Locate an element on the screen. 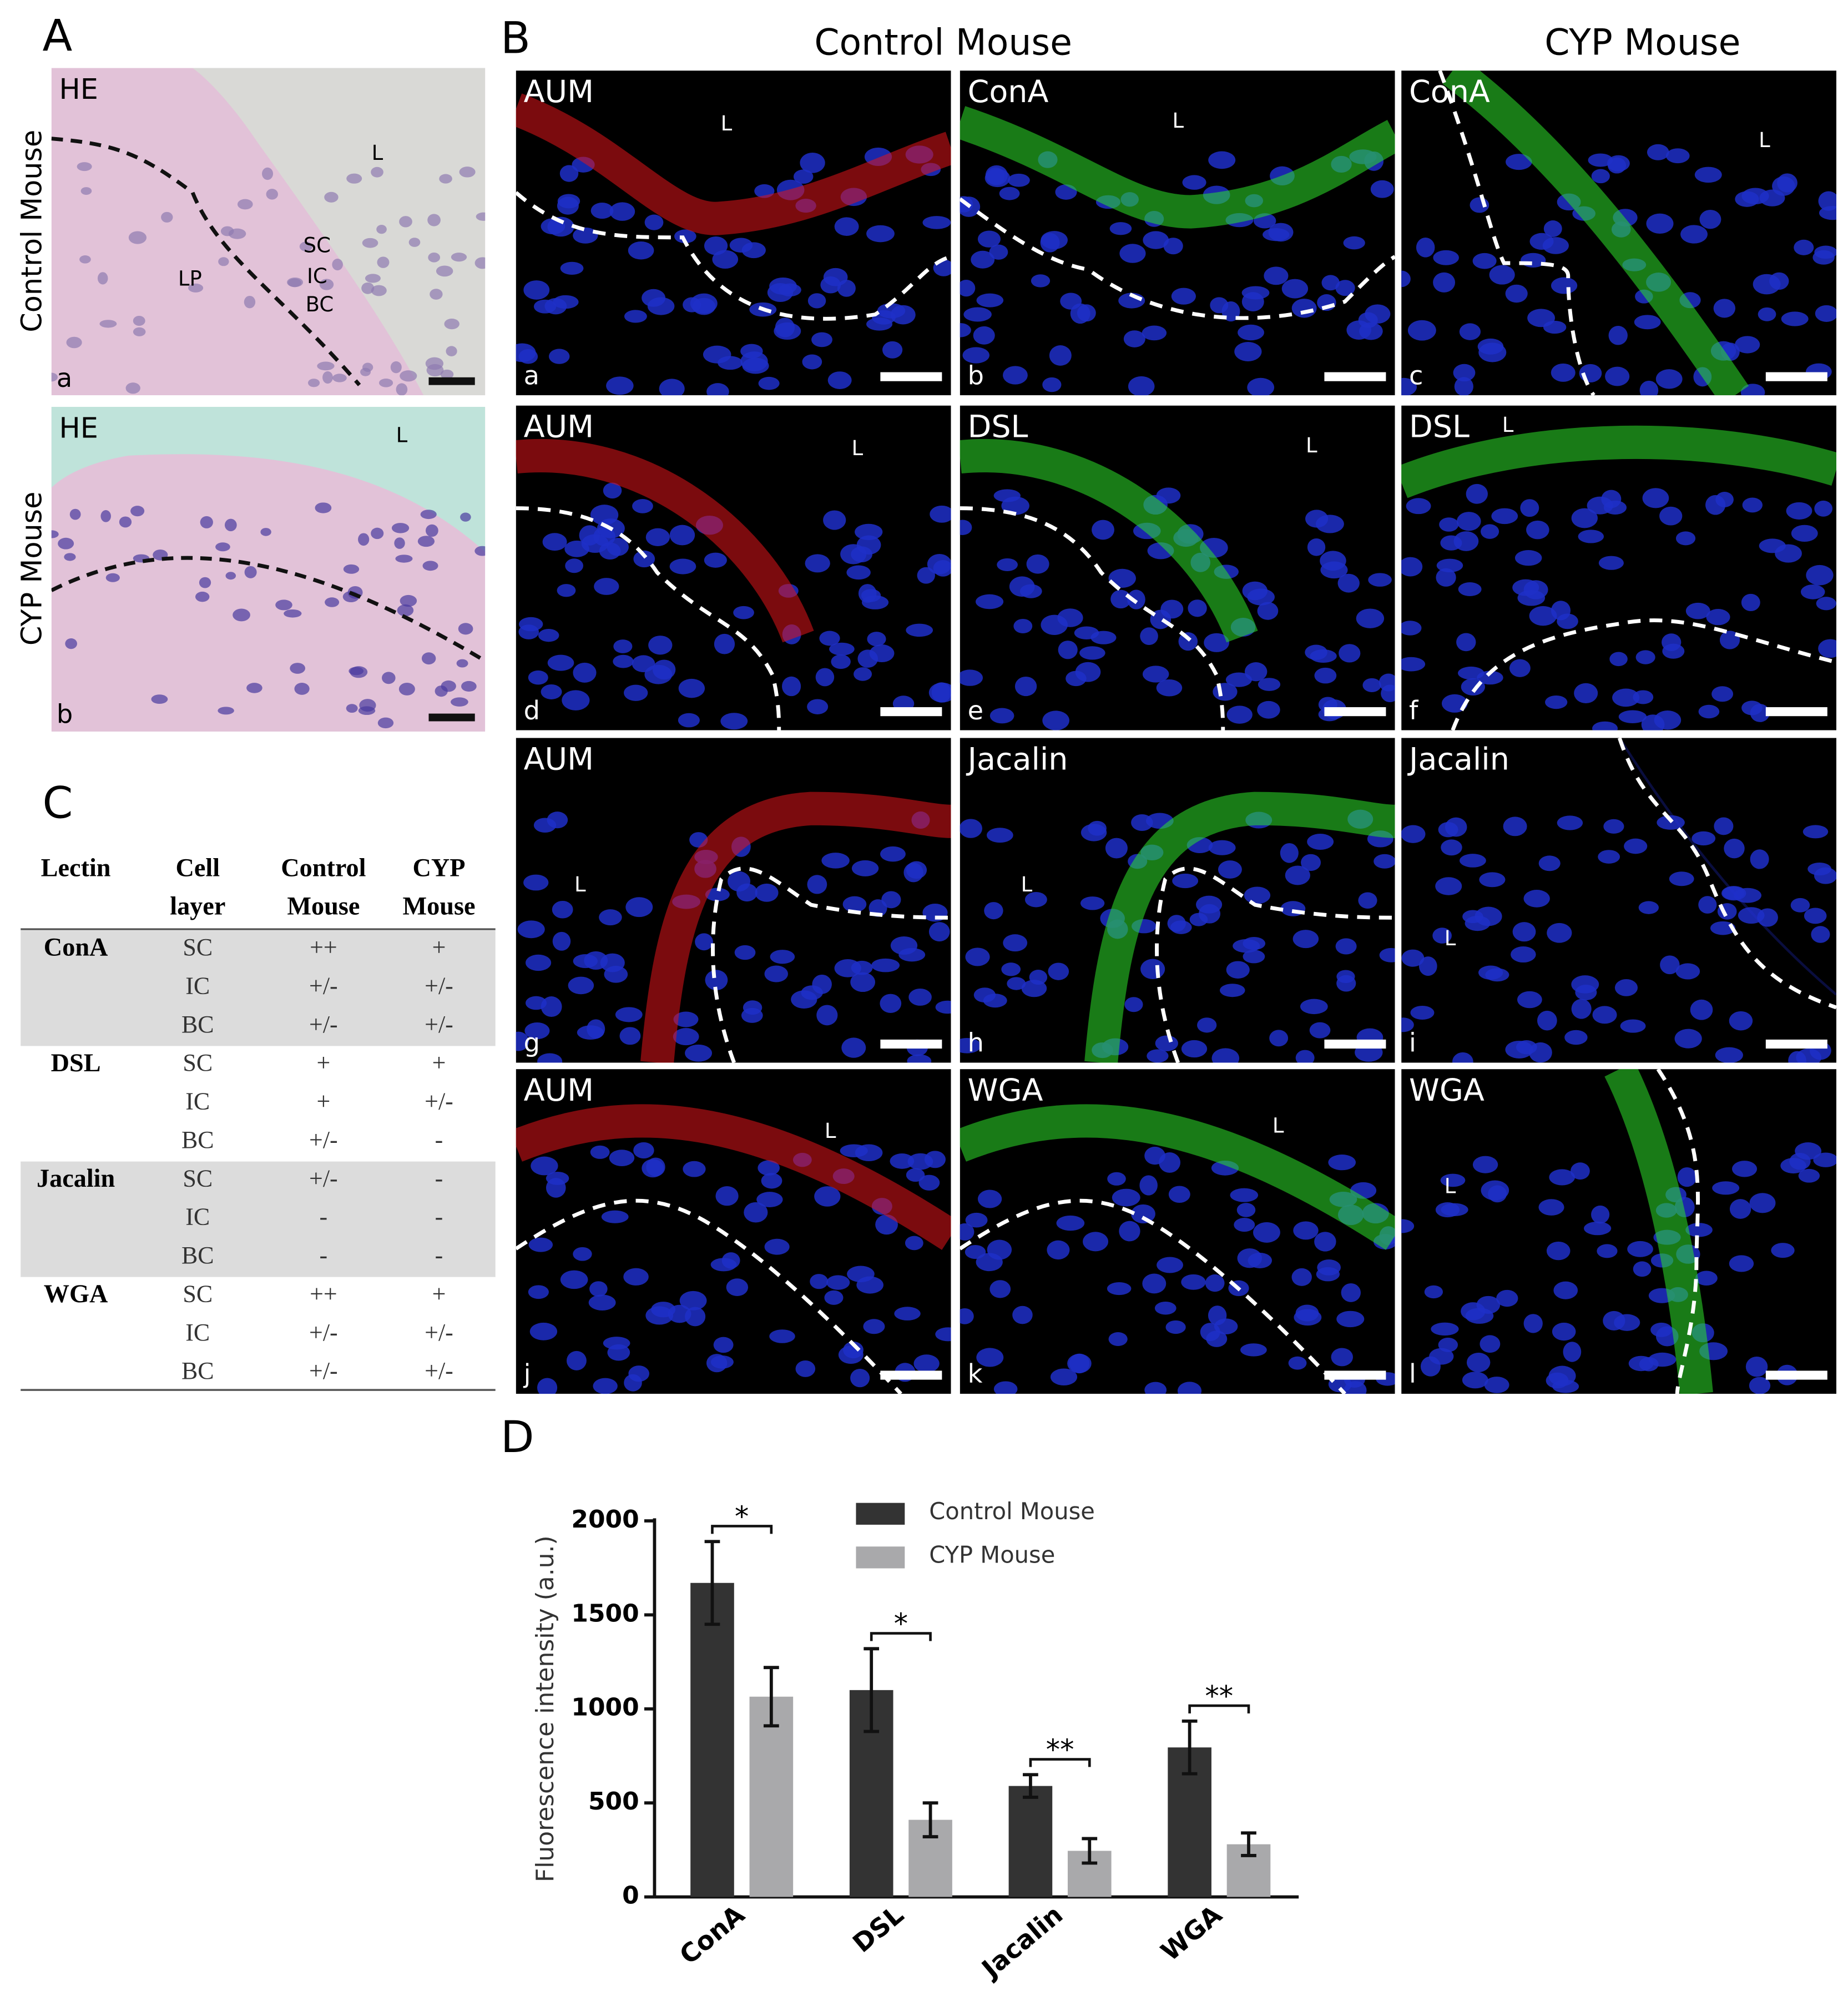 This screenshot has width=1848, height=2006. significance-label: * is located at coordinates (901, 1623).